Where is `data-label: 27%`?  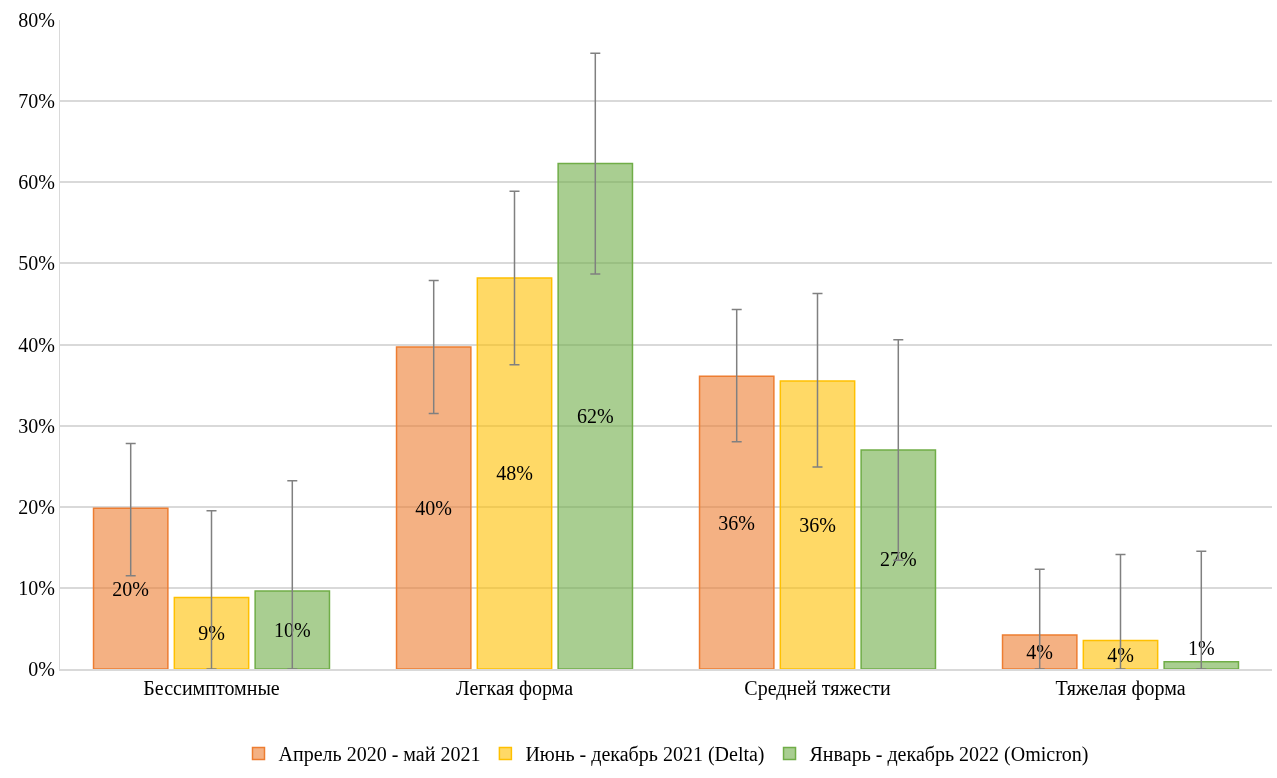
data-label: 27% is located at coordinates (898, 559).